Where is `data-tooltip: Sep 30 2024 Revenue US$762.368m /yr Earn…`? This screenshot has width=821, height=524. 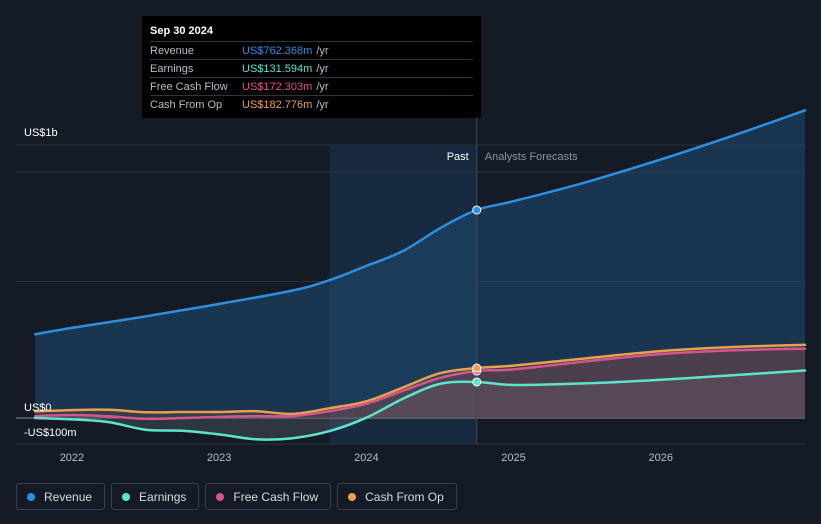
data-tooltip: Sep 30 2024 Revenue US$762.368m /yr Earn… is located at coordinates (311, 67).